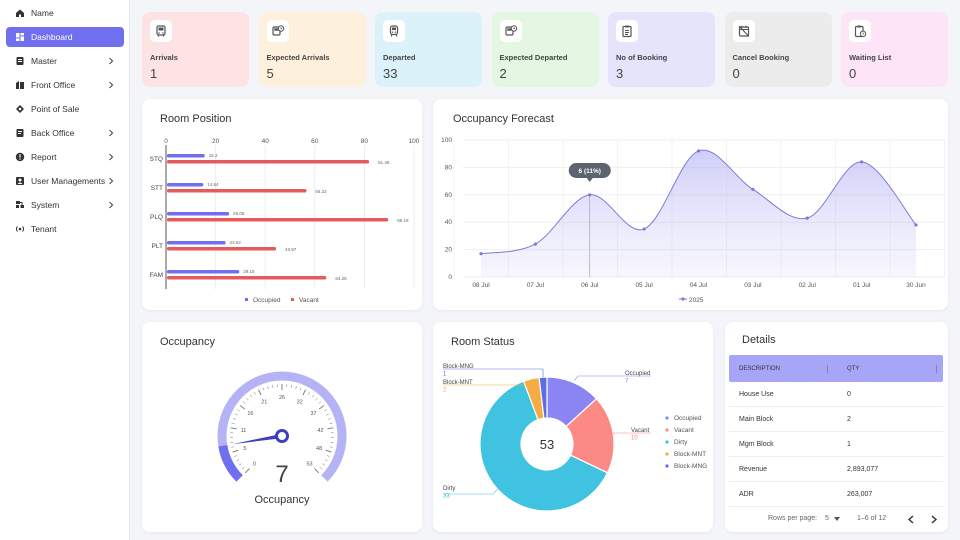 This screenshot has height=540, width=960. Describe the element at coordinates (756, 444) in the screenshot. I see `row-description: Mgm Block` at that location.